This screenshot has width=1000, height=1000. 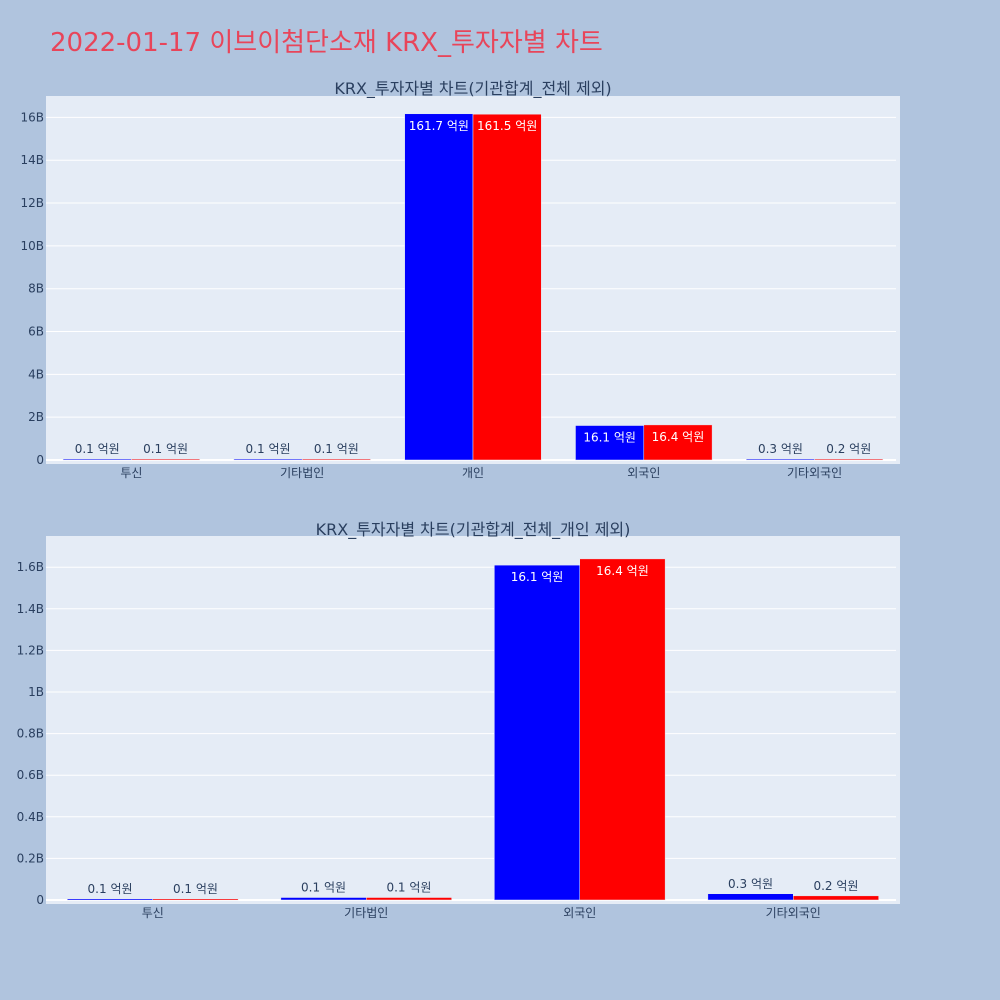 I want to click on page-title: 2022-01-17 이브이첨단소재 KRX_투자자별 차트, so click(x=326, y=43).